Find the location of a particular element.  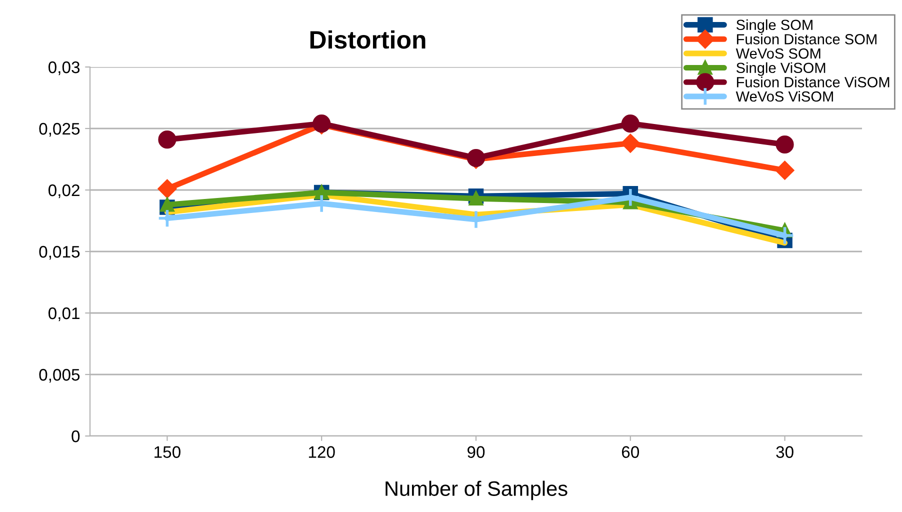

x-tick-label: 90 is located at coordinates (476, 452).